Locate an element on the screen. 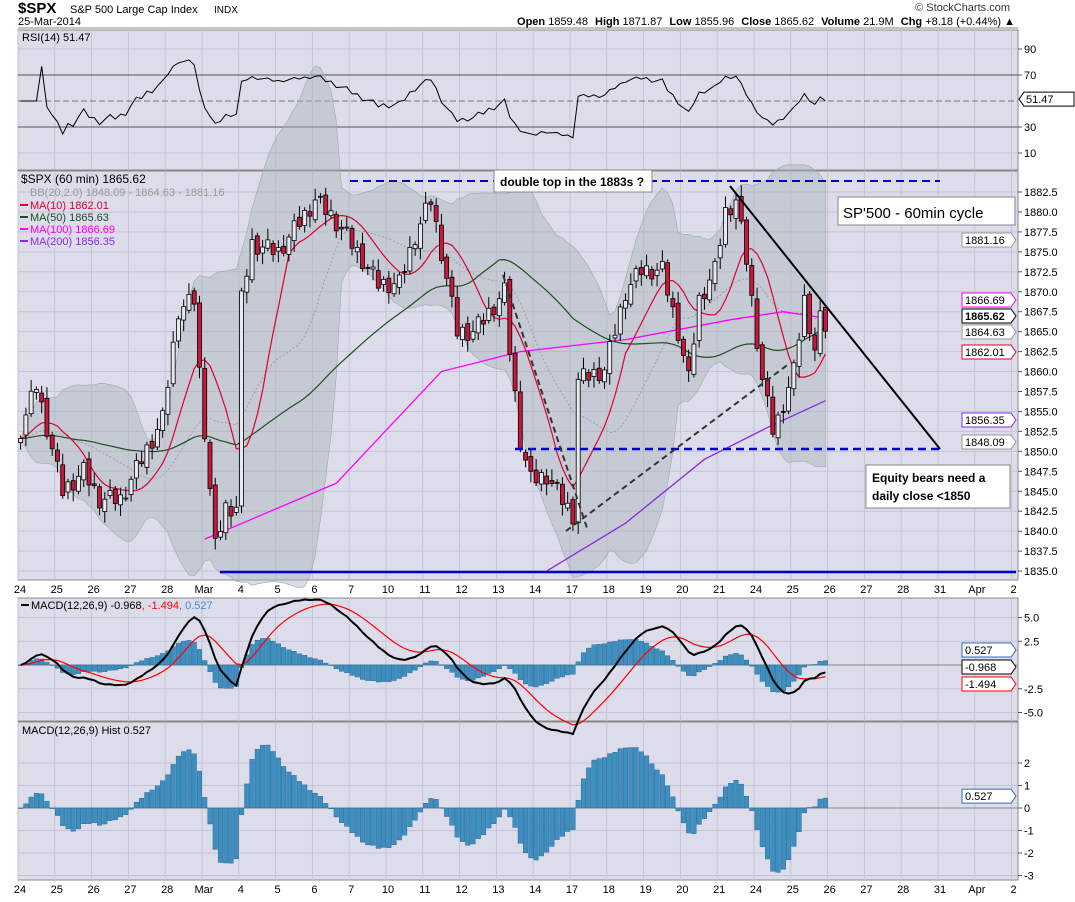  x-axis-label: 11 is located at coordinates (424, 590).